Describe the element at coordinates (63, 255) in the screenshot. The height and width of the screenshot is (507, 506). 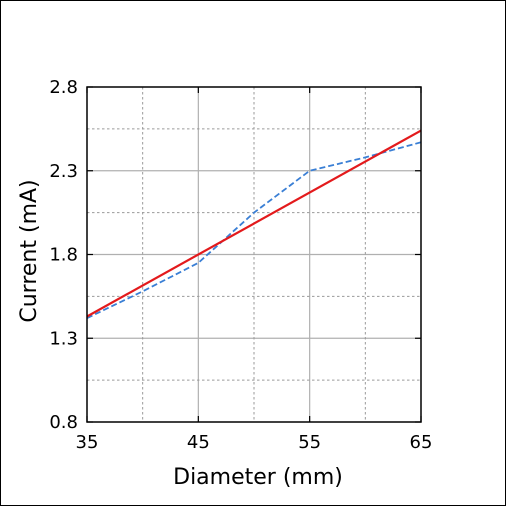
I see `y-tick-label: 1.8` at that location.